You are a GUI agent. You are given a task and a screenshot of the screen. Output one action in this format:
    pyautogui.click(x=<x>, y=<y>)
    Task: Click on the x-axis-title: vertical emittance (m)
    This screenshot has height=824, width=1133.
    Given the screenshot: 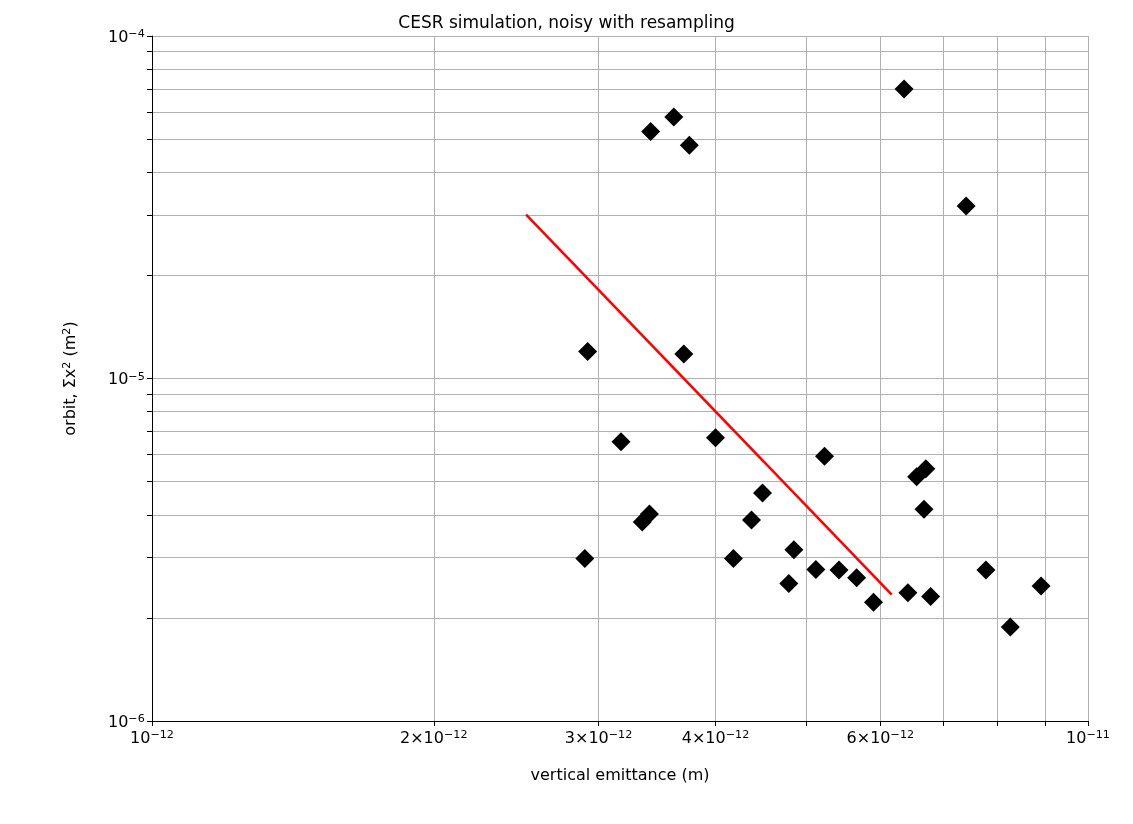 What is the action you would take?
    pyautogui.click(x=620, y=774)
    